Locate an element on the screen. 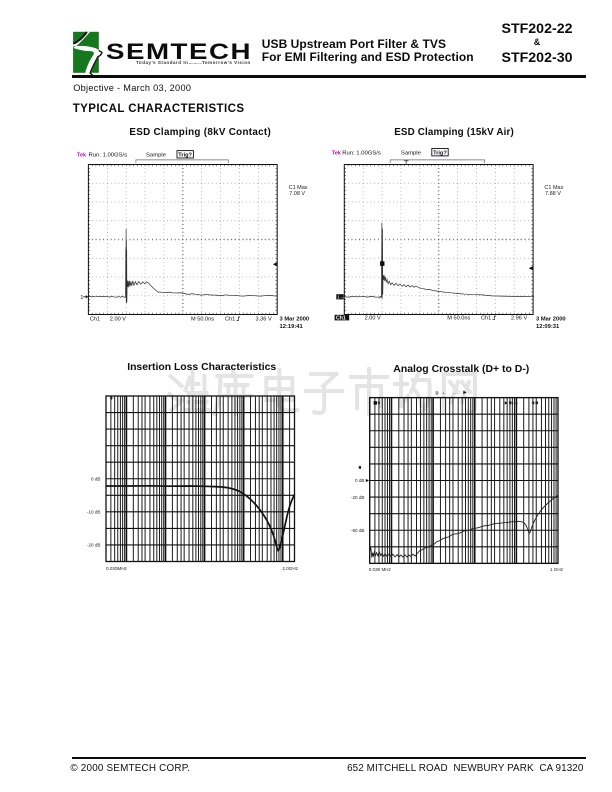 The height and width of the screenshot is (792, 612). svg-text: 3.36 V is located at coordinates (264, 320).